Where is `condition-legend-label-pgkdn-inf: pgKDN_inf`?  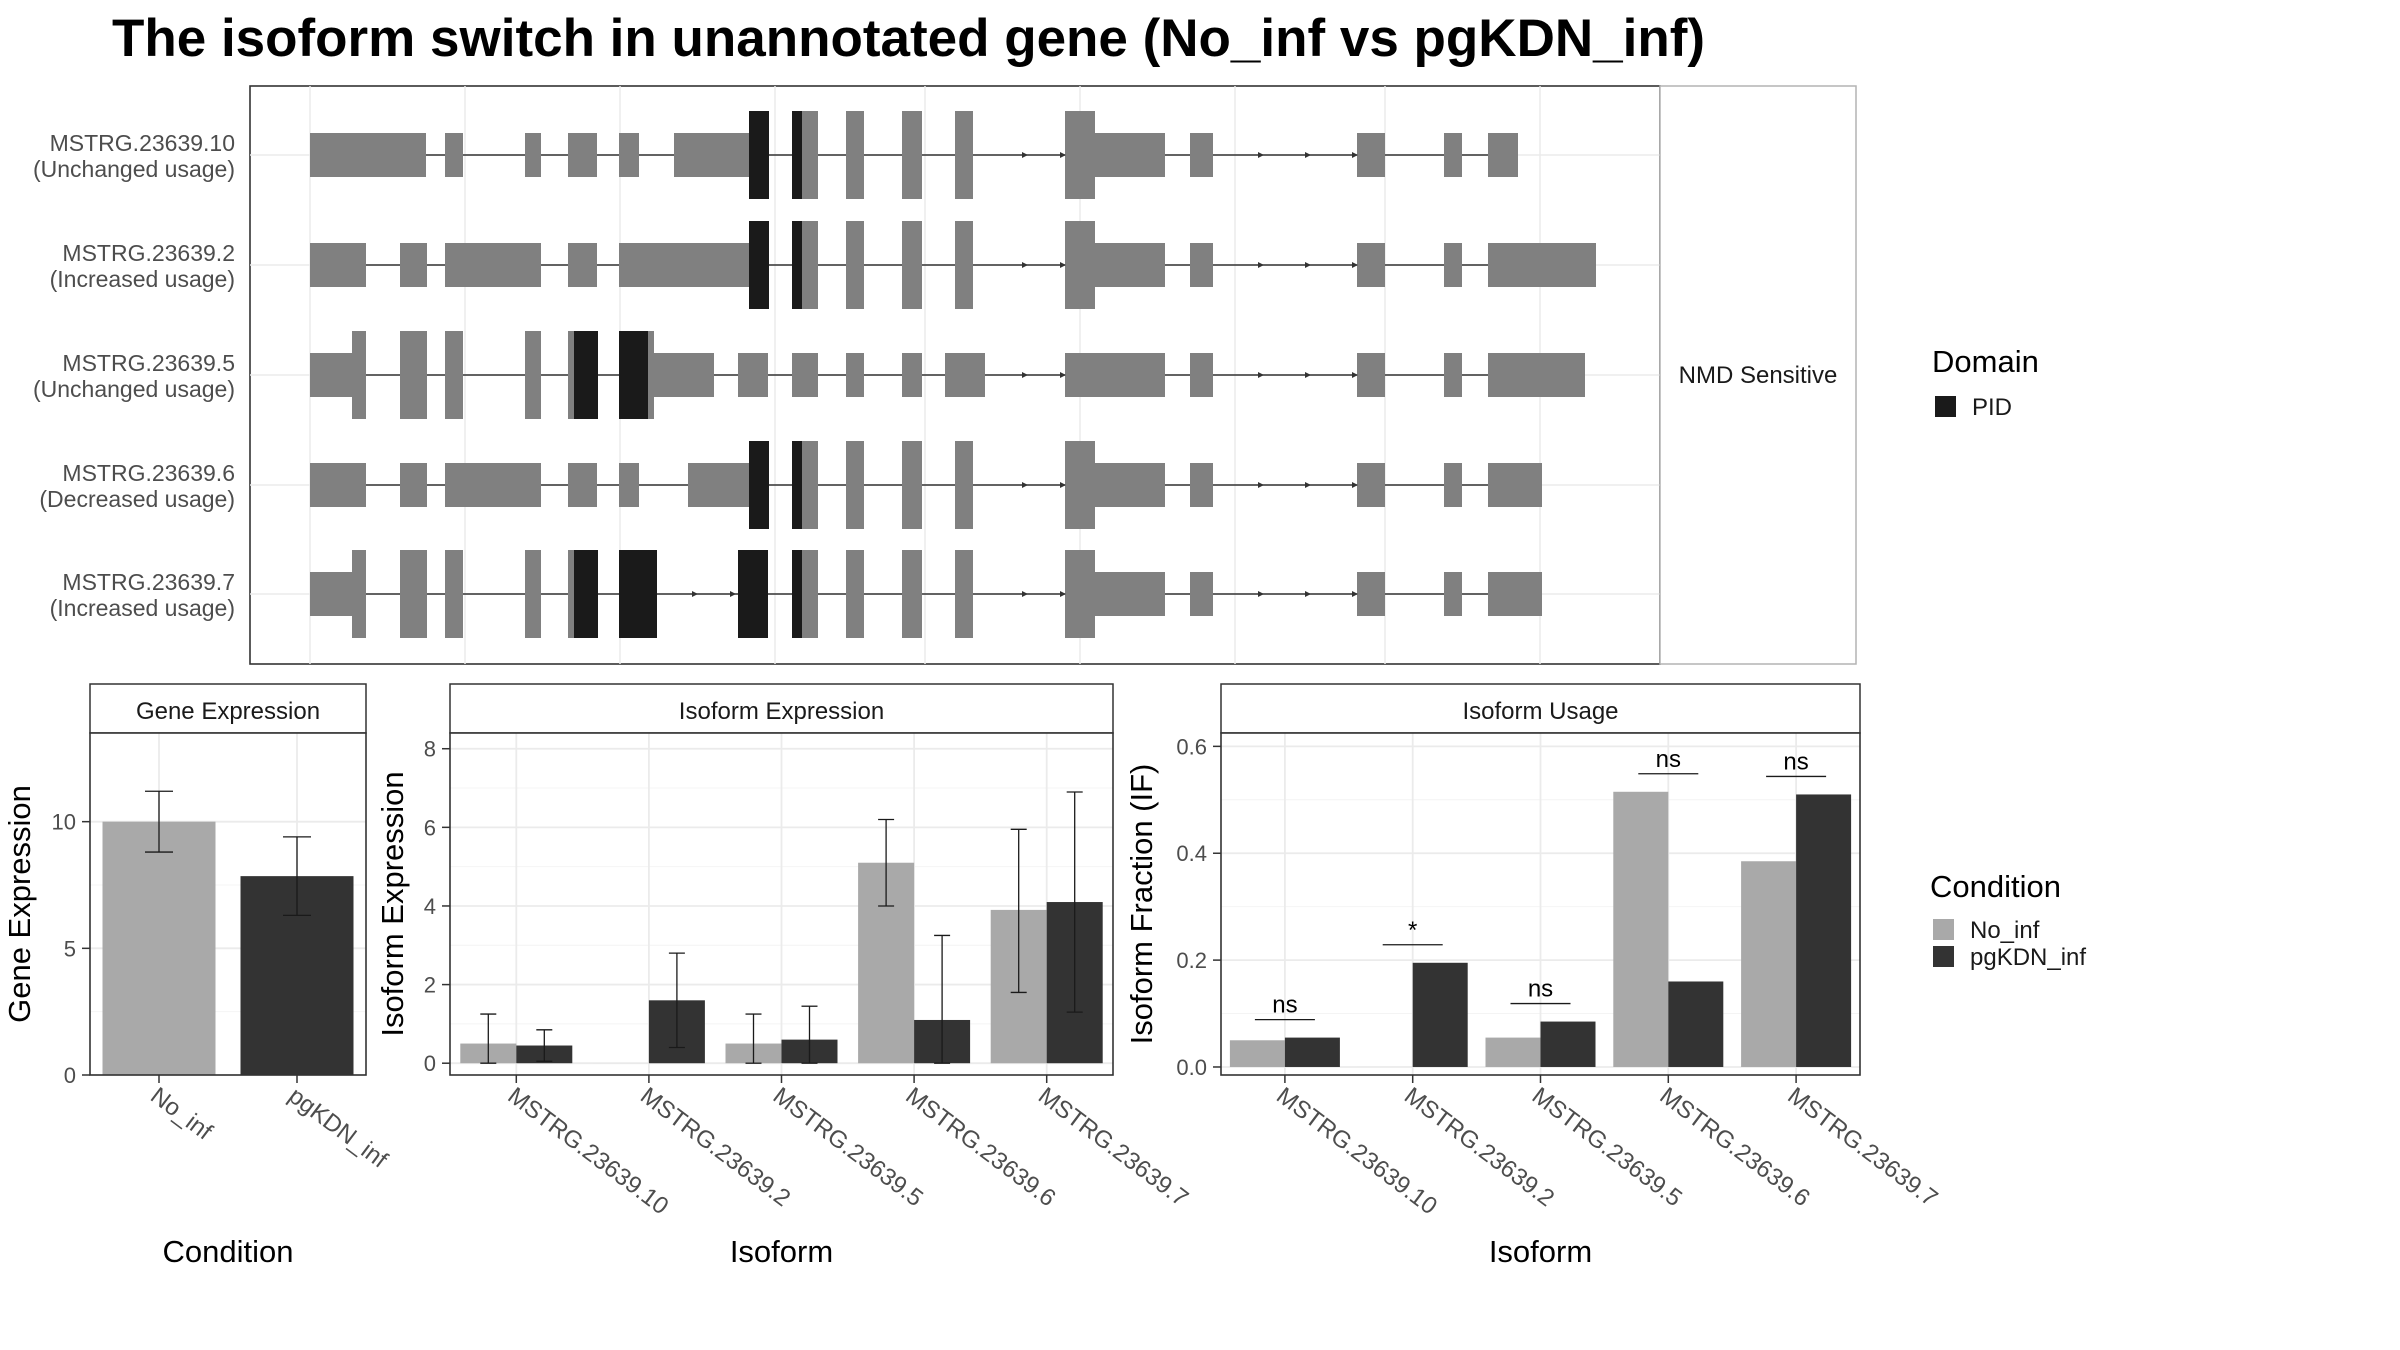 condition-legend-label-pgkdn-inf: pgKDN_inf is located at coordinates (2028, 957).